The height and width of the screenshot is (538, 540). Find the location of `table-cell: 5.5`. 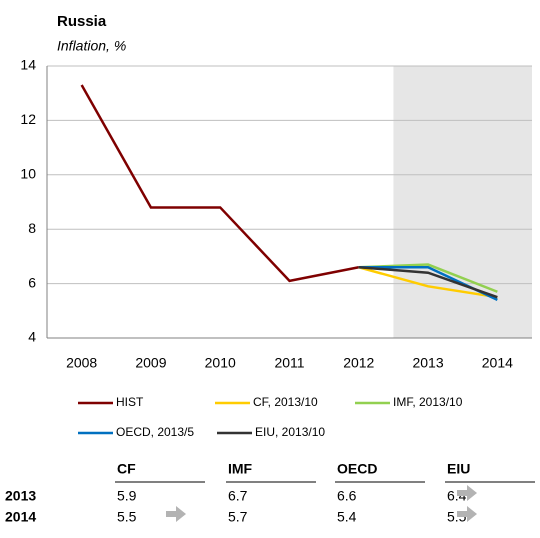

table-cell: 5.5 is located at coordinates (127, 517).